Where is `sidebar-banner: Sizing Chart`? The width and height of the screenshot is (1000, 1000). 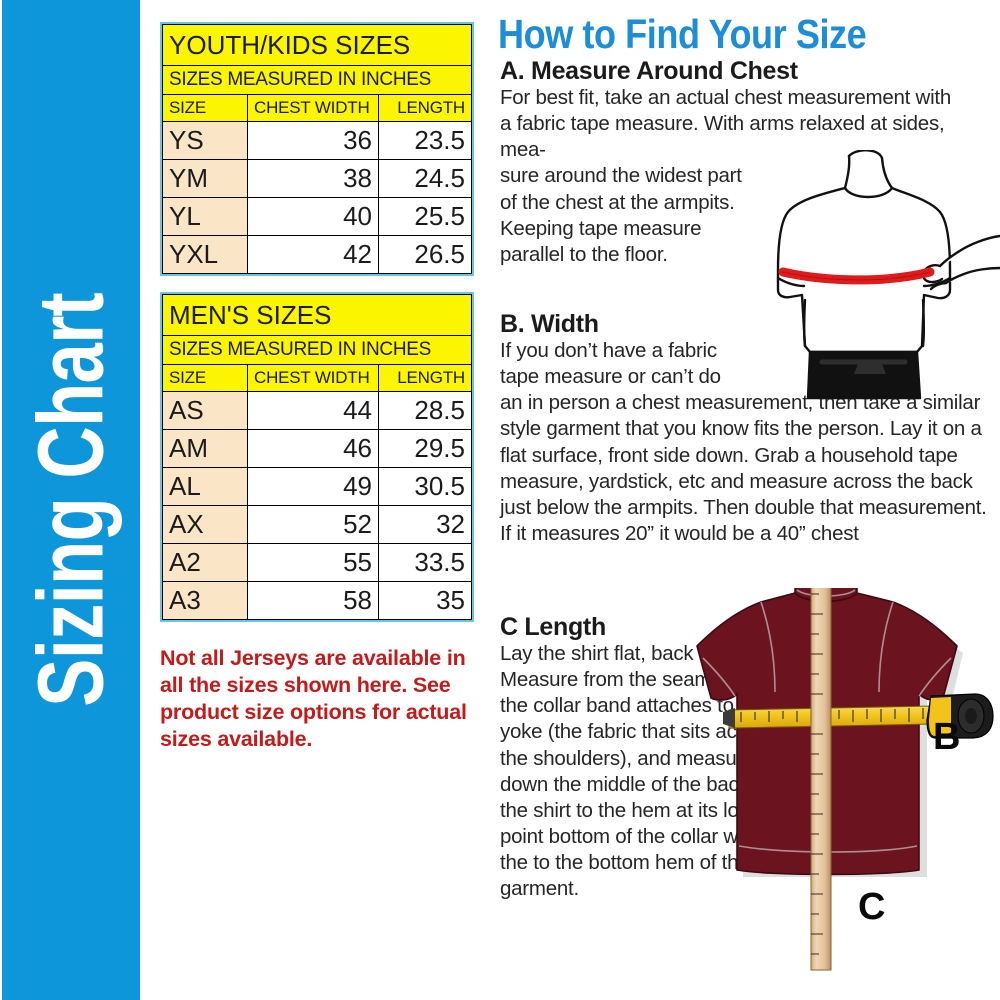
sidebar-banner: Sizing Chart is located at coordinates (71, 500).